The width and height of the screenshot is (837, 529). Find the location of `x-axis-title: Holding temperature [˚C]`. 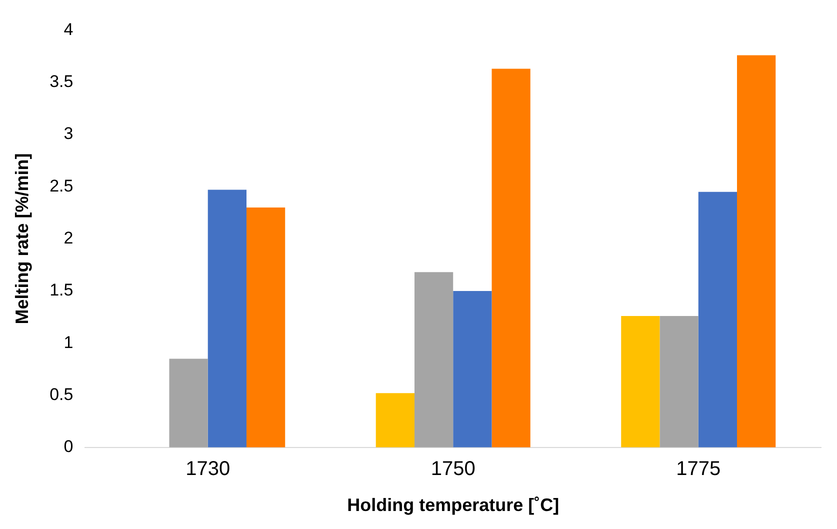

x-axis-title: Holding temperature [˚C] is located at coordinates (453, 505).